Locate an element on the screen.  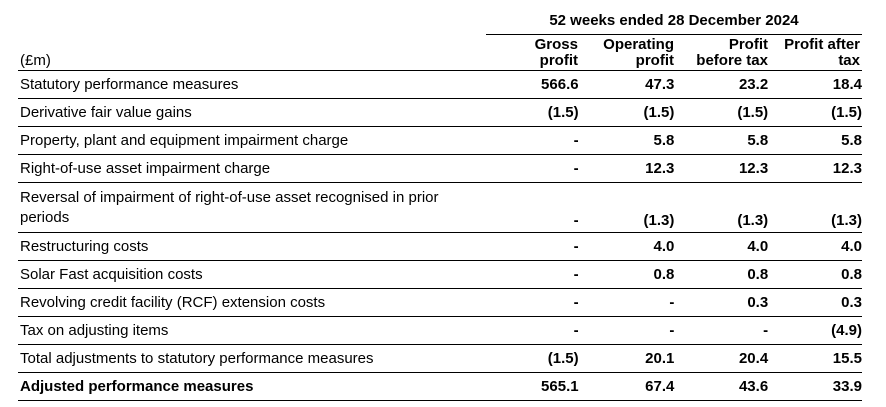
cell-profit-before-tax: (1.5) is located at coordinates (721, 112).